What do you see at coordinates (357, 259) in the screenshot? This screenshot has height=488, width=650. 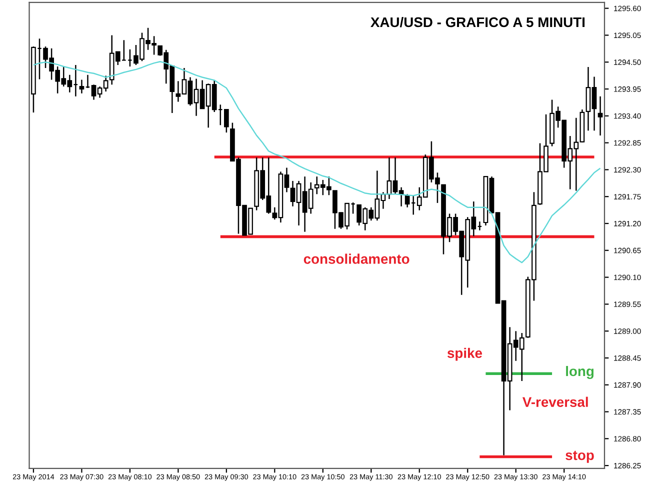 I see `annotation: consolidamento` at bounding box center [357, 259].